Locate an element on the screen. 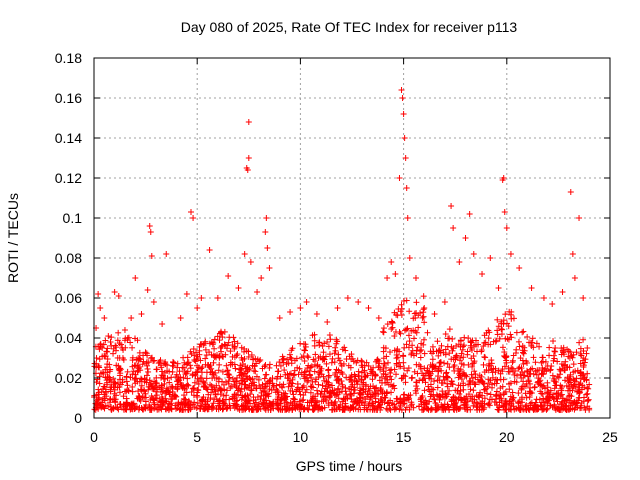 The width and height of the screenshot is (640, 480). y-tick-label: 0.06 is located at coordinates (68, 298).